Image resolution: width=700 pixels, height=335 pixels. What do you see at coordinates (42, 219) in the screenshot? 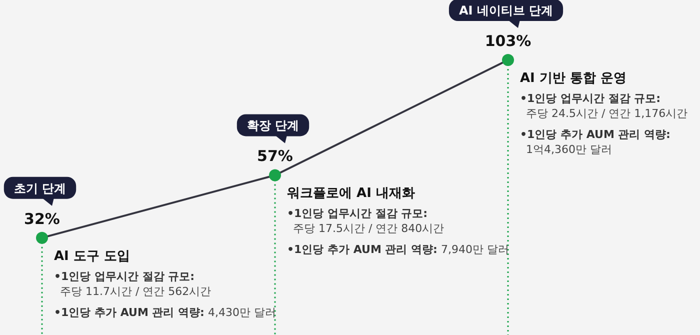
I see `data-label: 32%` at bounding box center [42, 219].